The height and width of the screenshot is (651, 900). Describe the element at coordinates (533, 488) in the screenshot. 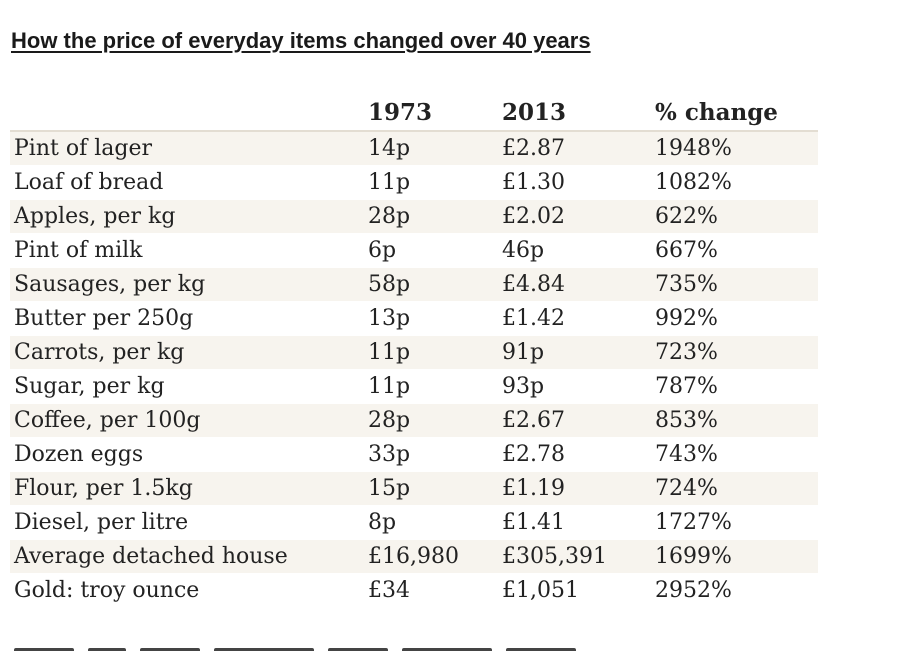

I see `cell-2013: £1.19` at that location.